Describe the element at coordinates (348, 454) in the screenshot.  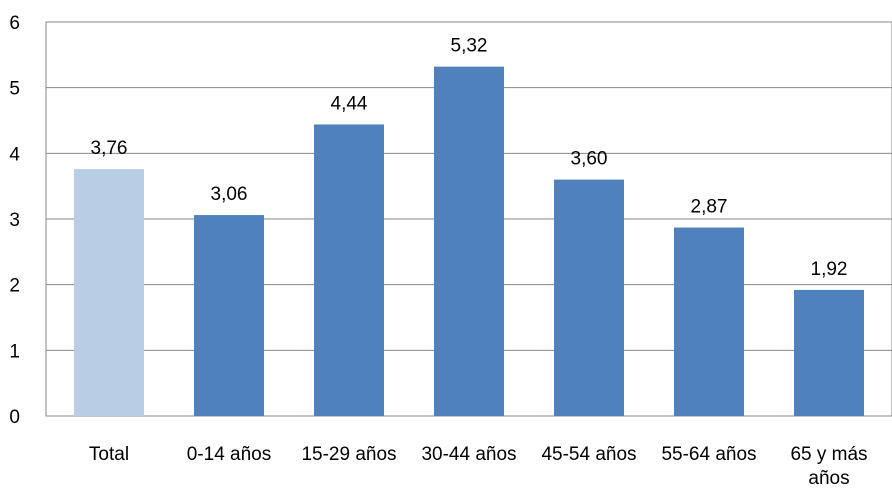
I see `x-tick-label: 15-29 años` at that location.